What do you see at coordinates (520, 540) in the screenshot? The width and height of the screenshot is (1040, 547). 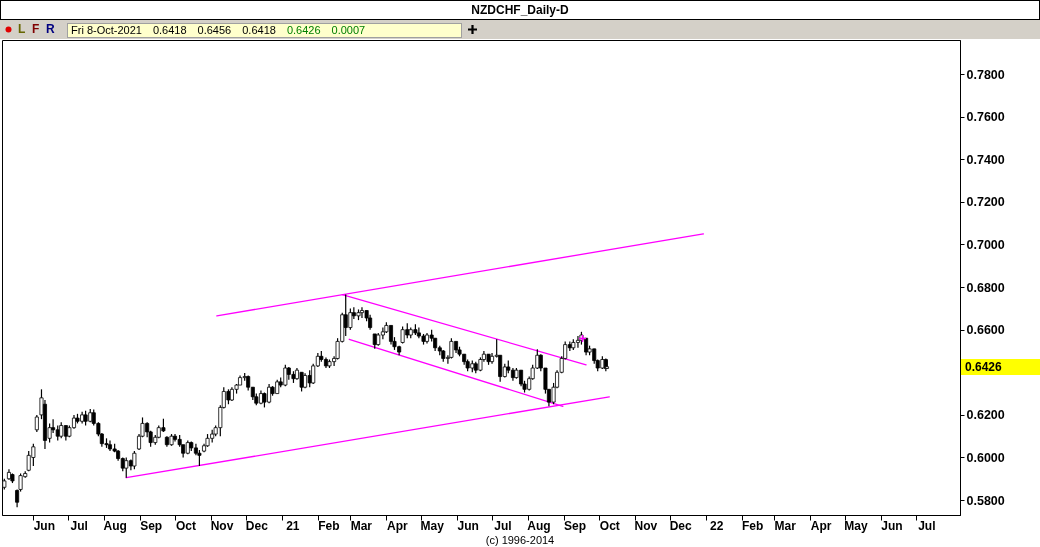 I see `text: (c) 1996-2014` at bounding box center [520, 540].